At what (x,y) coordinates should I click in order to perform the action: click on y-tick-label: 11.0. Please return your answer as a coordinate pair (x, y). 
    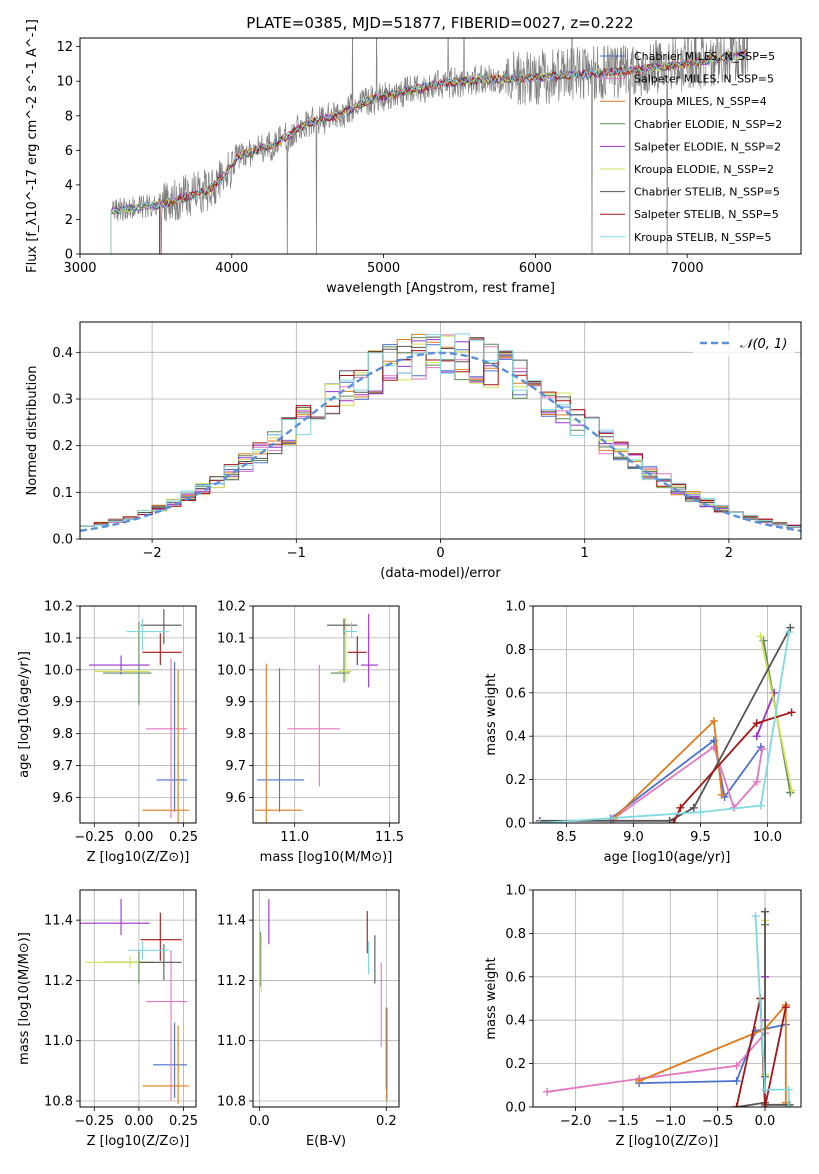
    Looking at the image, I should click on (231, 1041).